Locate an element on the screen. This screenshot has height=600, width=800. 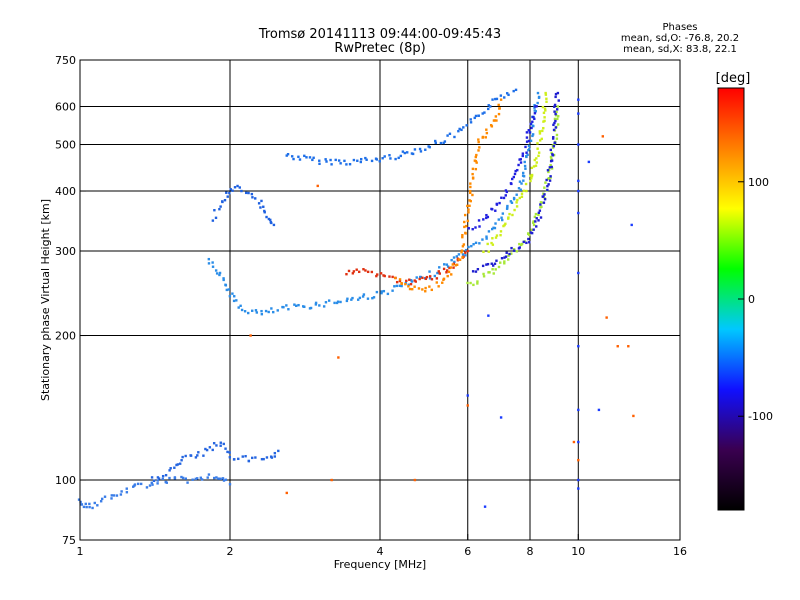
x-tick-label: 6 is located at coordinates (467, 551).